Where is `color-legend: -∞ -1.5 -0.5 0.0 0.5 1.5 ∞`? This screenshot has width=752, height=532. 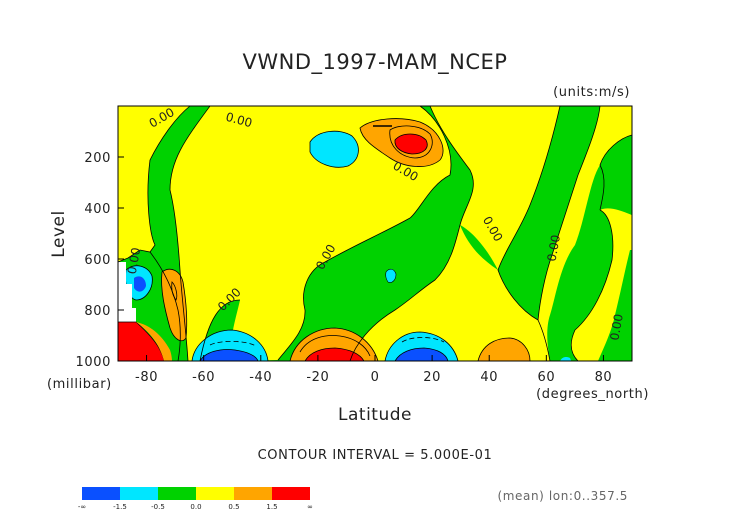
color-legend: -∞ -1.5 -0.5 0.0 0.5 1.5 ∞ is located at coordinates (195, 499).